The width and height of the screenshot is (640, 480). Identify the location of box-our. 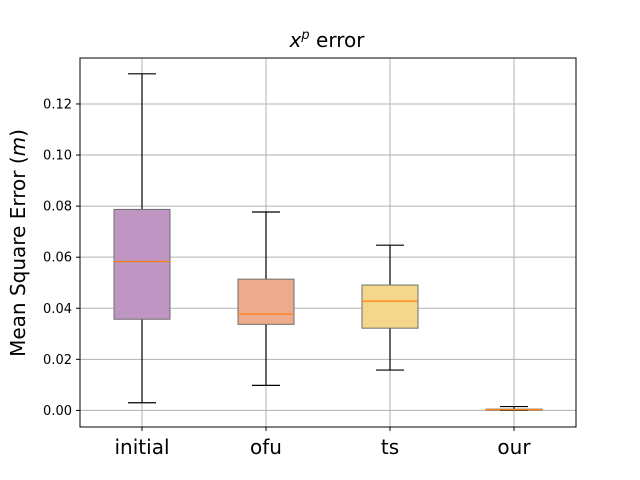
(514, 408).